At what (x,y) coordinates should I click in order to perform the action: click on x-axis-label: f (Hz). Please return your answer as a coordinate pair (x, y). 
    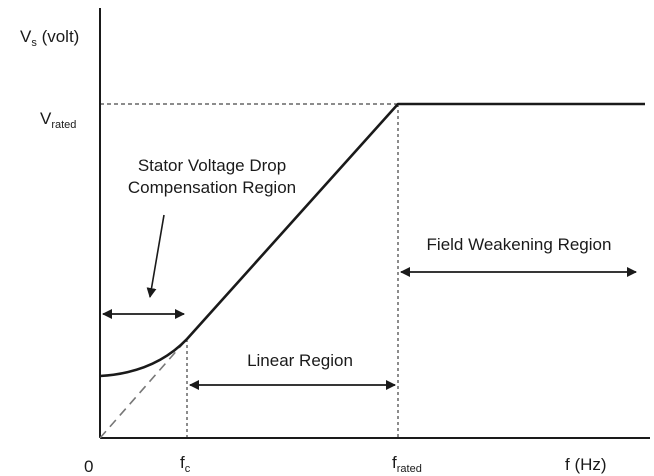
    Looking at the image, I should click on (586, 464).